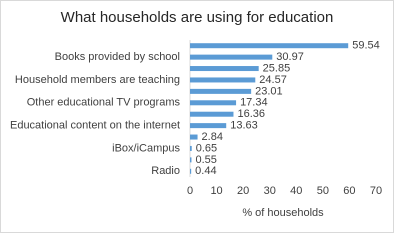 The image size is (394, 240). Describe the element at coordinates (117, 57) in the screenshot. I see `y-tick-label: Books provided by school` at that location.